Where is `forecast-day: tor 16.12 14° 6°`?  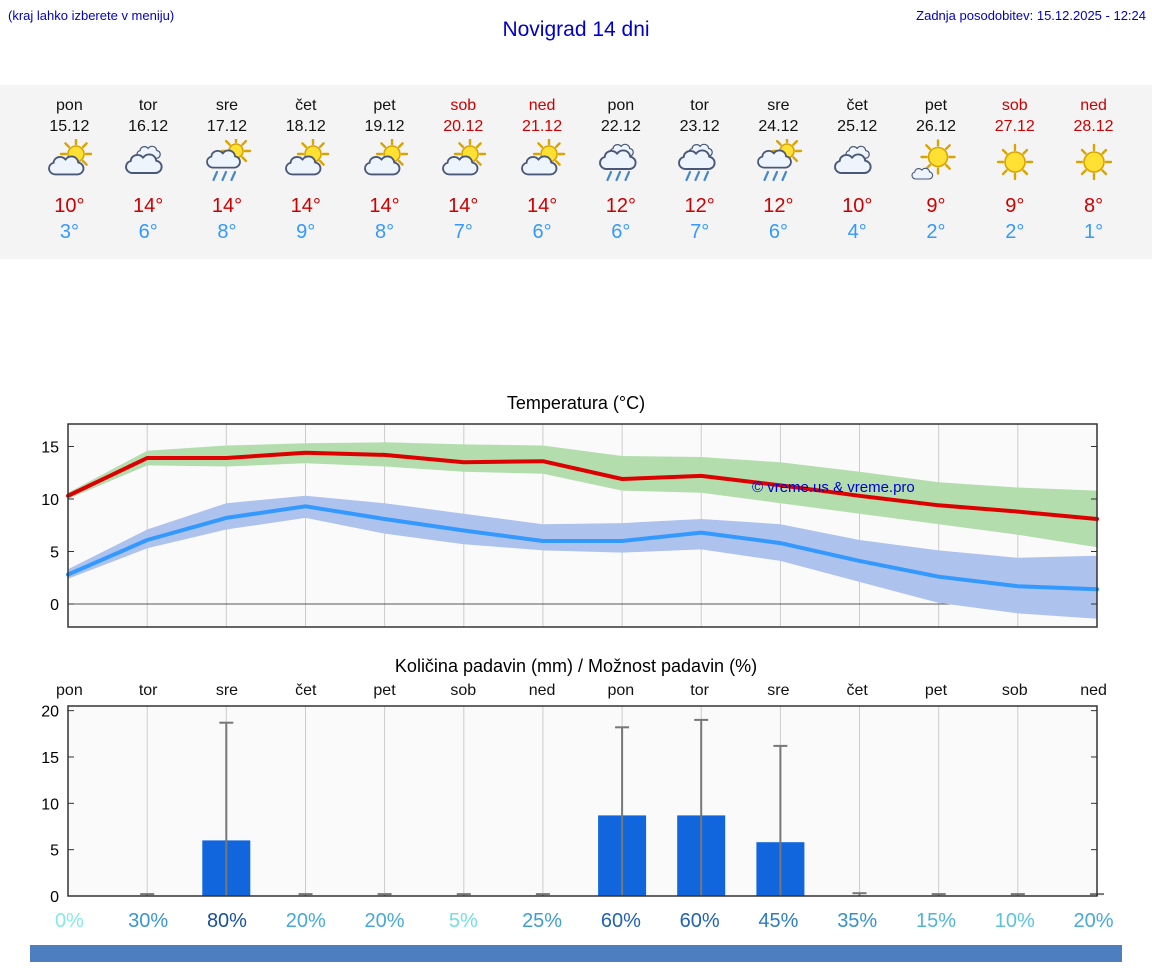
forecast-day: tor 16.12 14° 6° is located at coordinates (148, 170).